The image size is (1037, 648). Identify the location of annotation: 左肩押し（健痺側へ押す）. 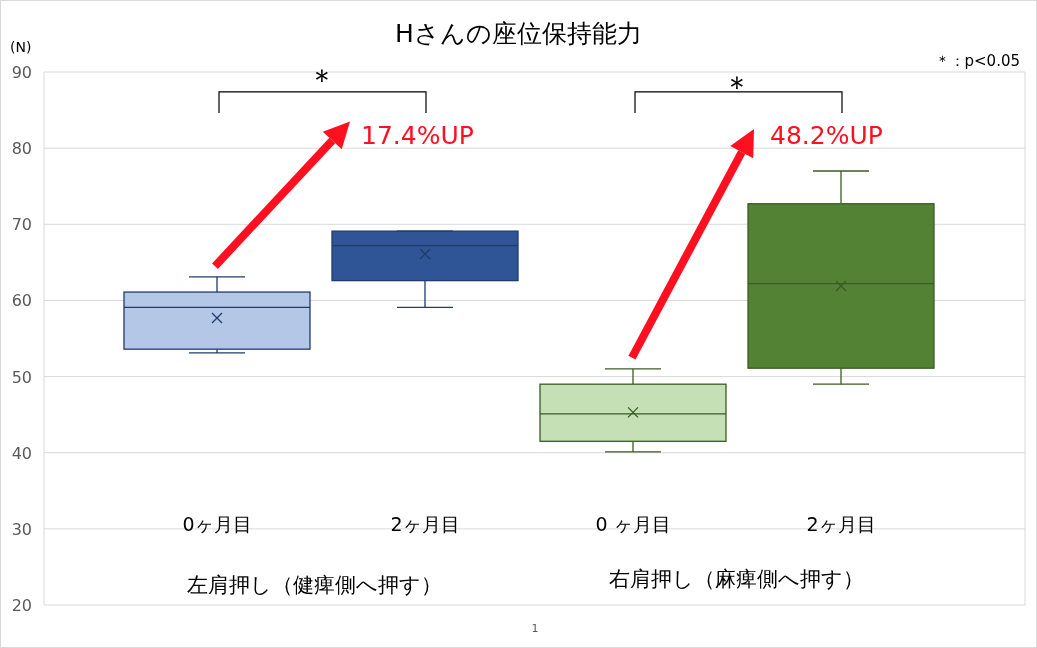
(314, 585).